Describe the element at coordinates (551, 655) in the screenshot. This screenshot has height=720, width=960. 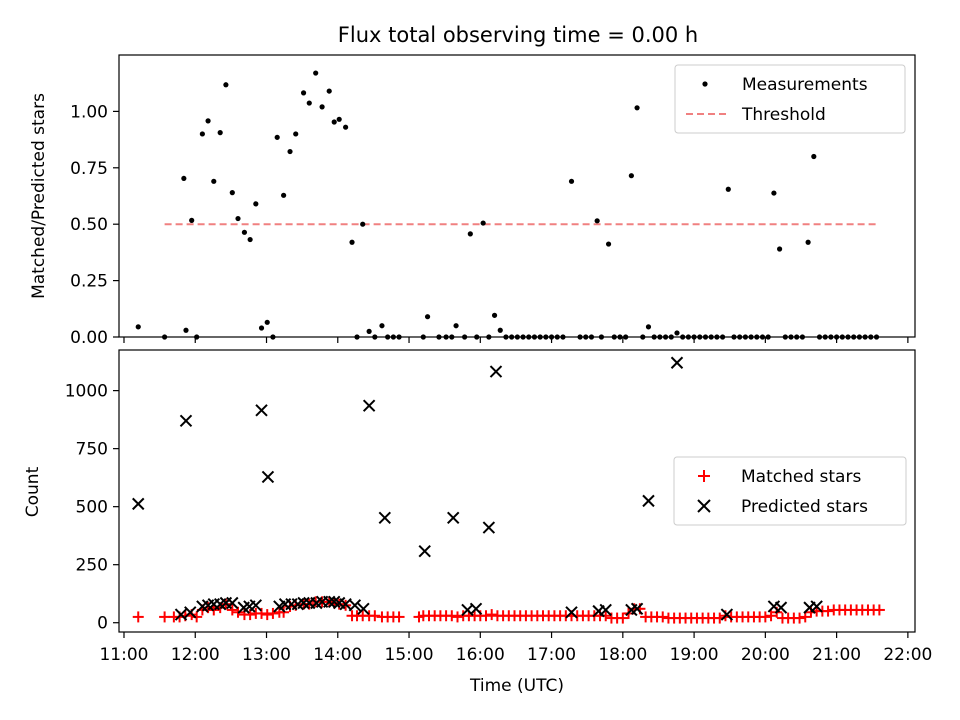
I see `x-tick-label: 17:00` at that location.